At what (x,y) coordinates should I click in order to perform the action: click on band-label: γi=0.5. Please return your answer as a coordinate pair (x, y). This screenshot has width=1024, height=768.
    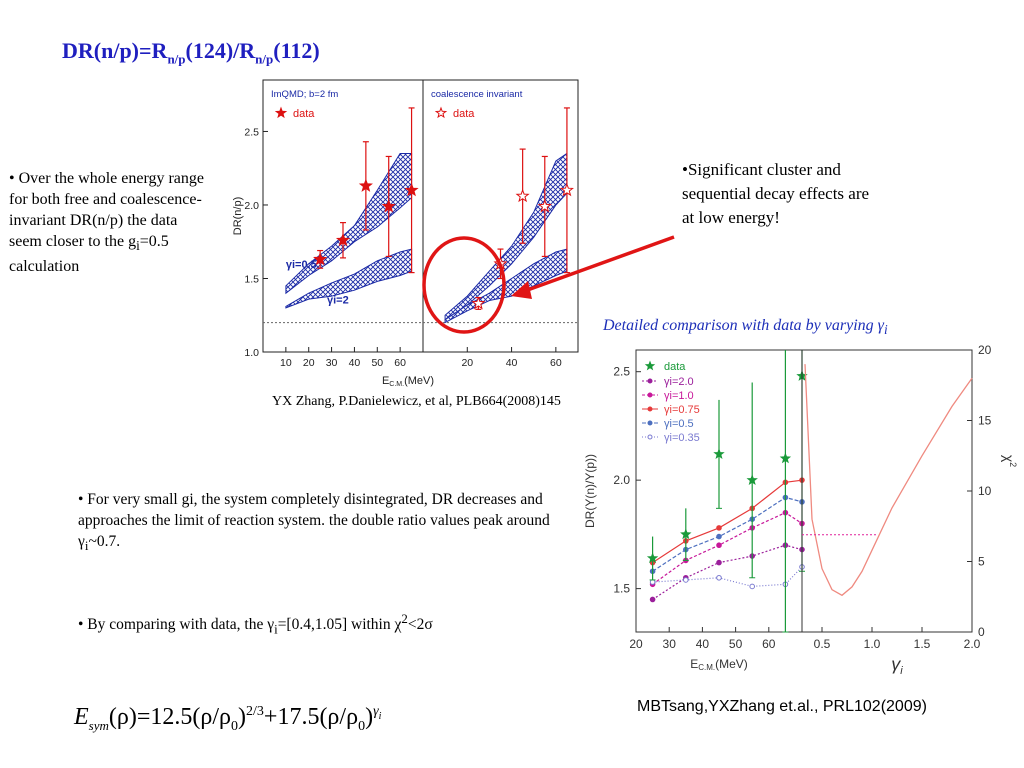
    Looking at the image, I should click on (301, 265).